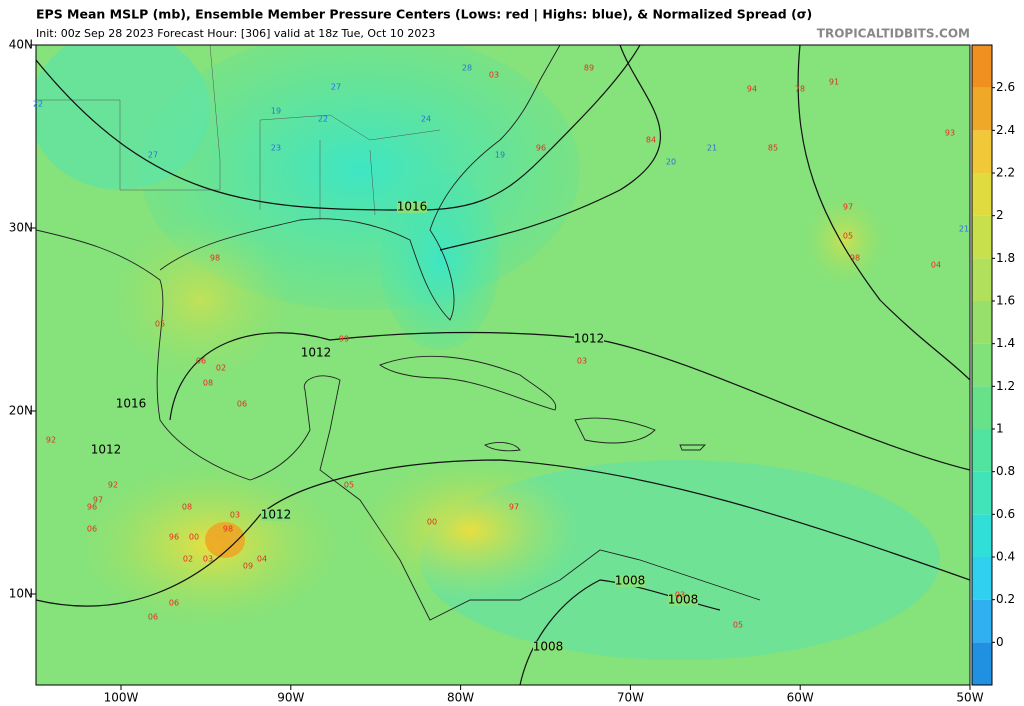 Image resolution: width=1024 pixels, height=706 pixels. Describe the element at coordinates (21, 228) in the screenshot. I see `lat-label: 30N` at that location.